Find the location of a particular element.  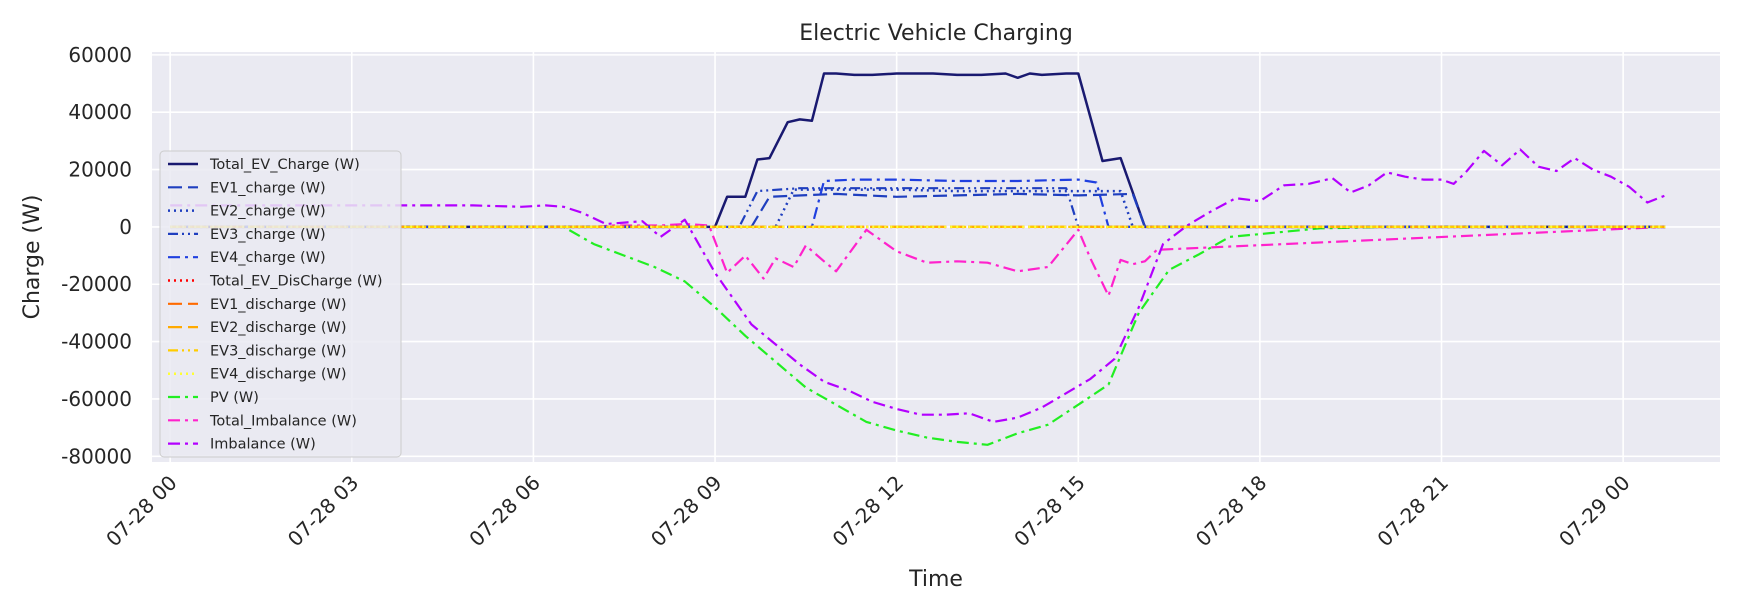

y-tick-label: 20000 is located at coordinates (100, 170).